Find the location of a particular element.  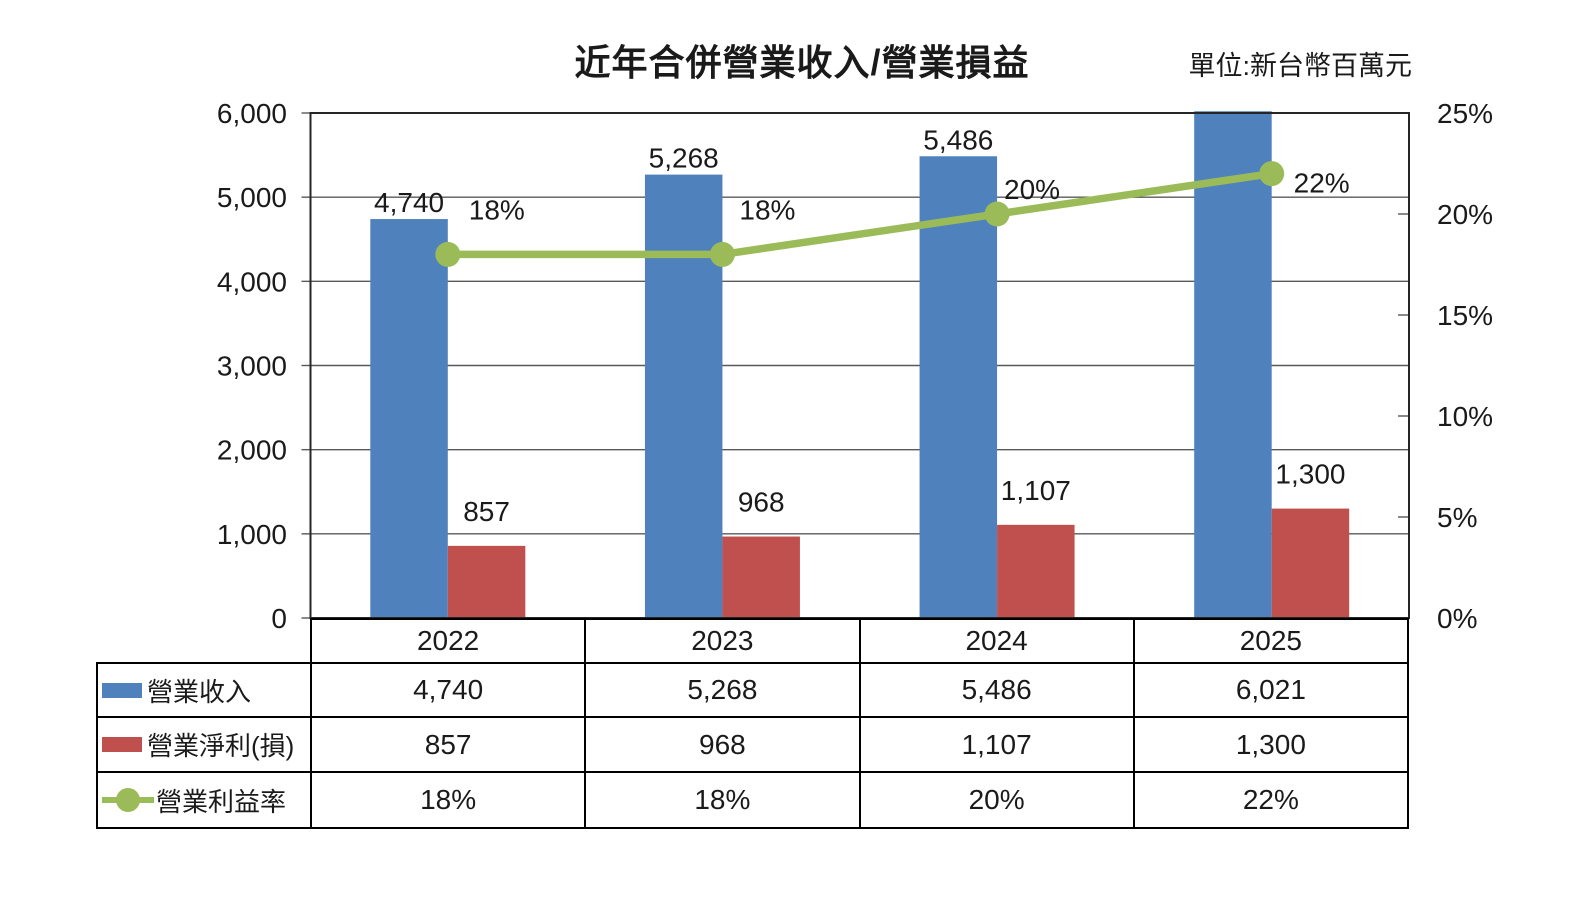

legend-label-profit: 營業淨利(損) is located at coordinates (221, 746).